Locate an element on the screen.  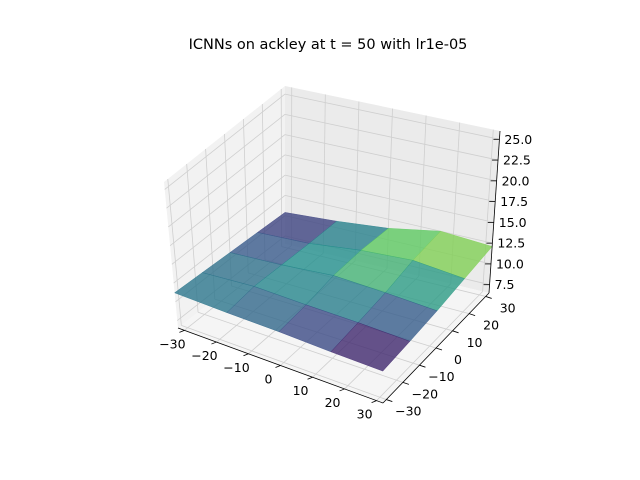
x-tick-label: 20 is located at coordinates (333, 402).